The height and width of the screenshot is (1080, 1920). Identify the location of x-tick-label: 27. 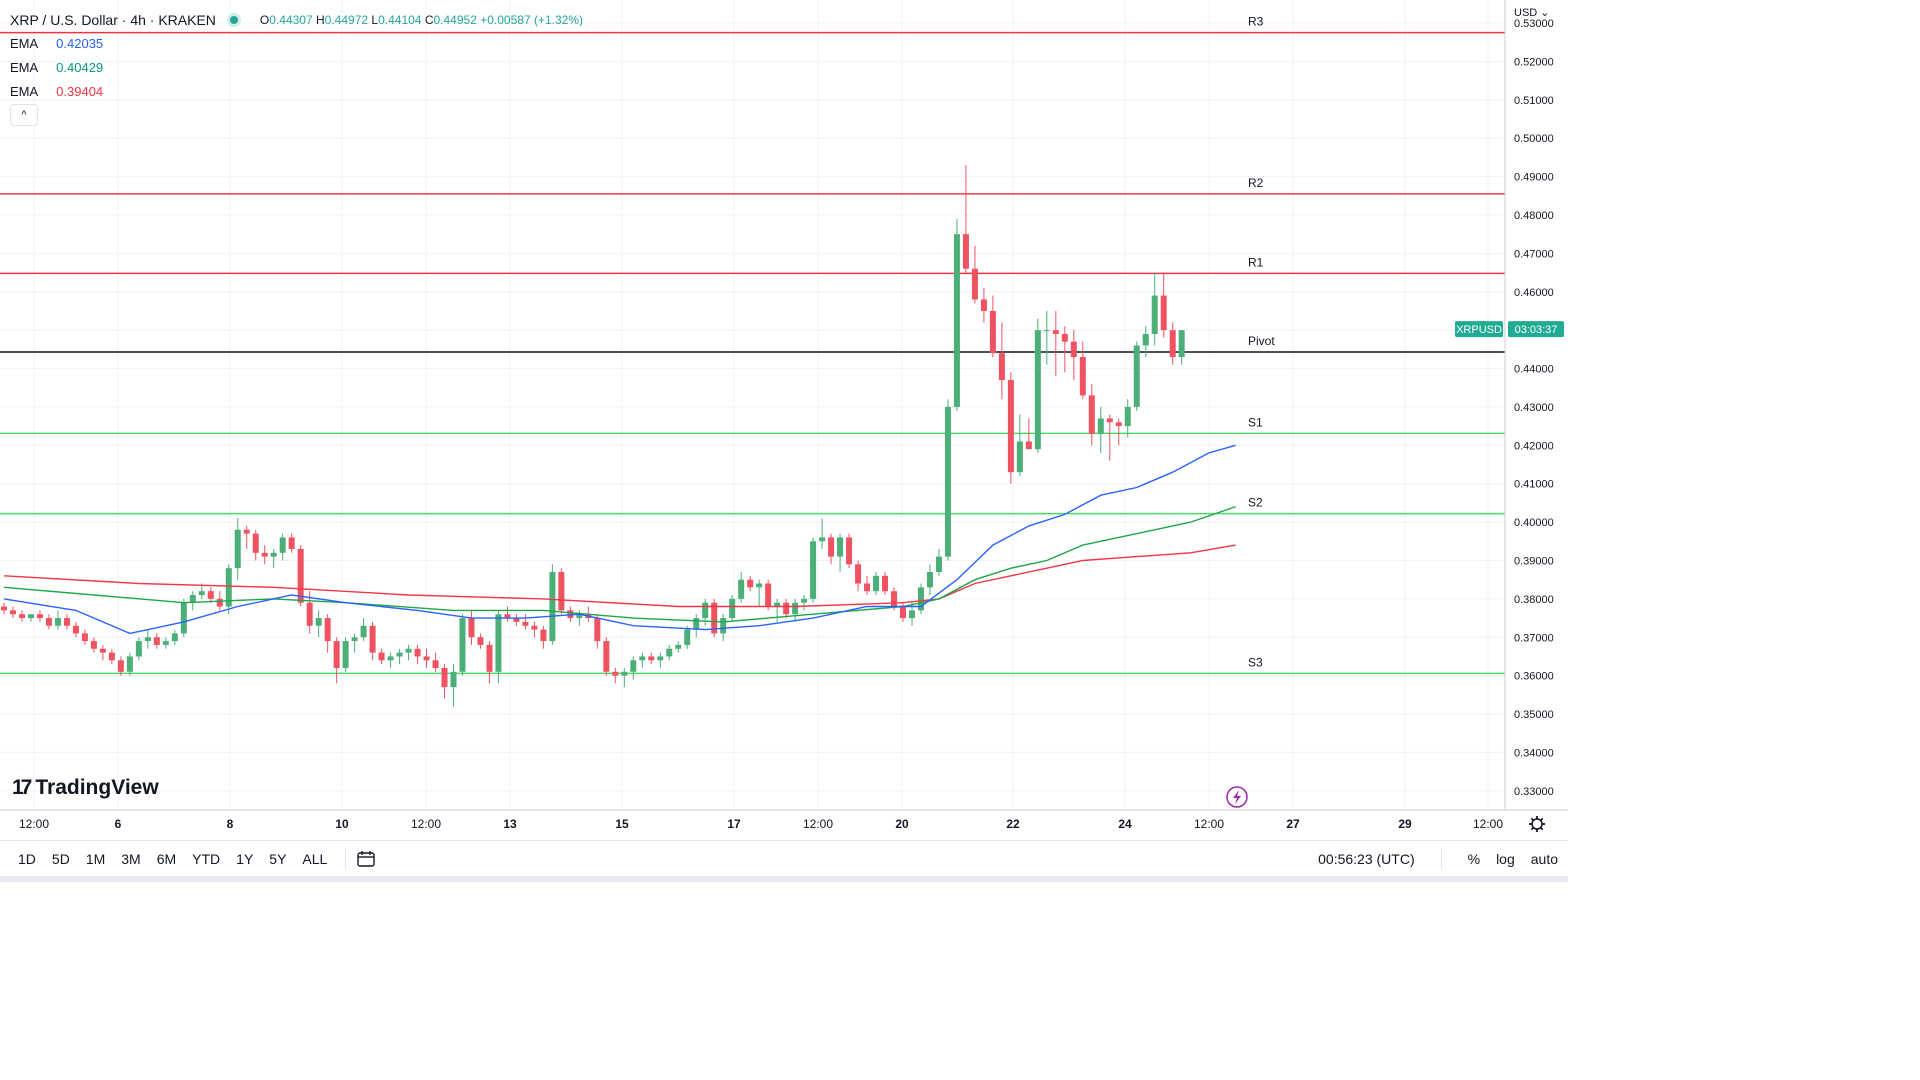
(1293, 824).